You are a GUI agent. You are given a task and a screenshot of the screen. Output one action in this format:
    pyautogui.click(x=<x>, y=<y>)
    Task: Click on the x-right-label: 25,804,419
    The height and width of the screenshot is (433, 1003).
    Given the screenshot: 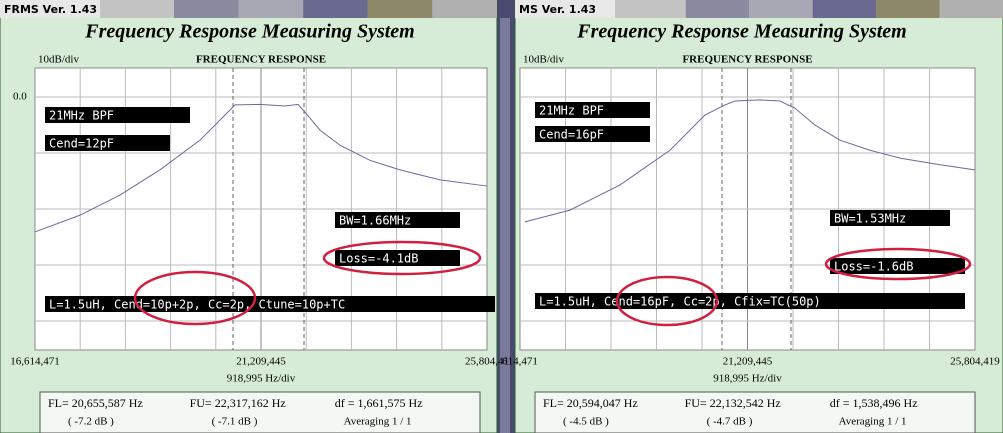 What is the action you would take?
    pyautogui.click(x=975, y=362)
    